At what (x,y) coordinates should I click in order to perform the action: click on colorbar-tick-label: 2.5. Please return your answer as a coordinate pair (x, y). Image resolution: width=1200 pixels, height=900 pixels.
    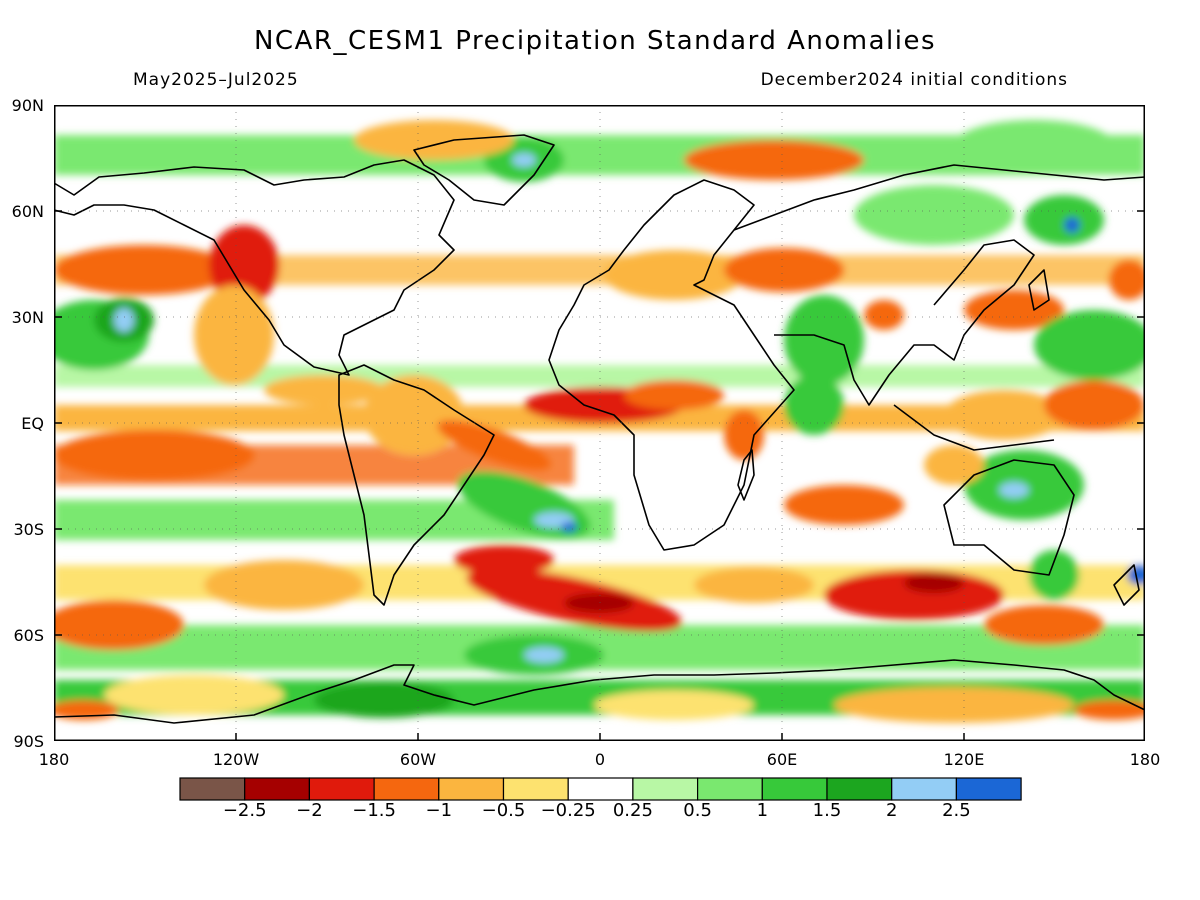
    Looking at the image, I should click on (956, 810).